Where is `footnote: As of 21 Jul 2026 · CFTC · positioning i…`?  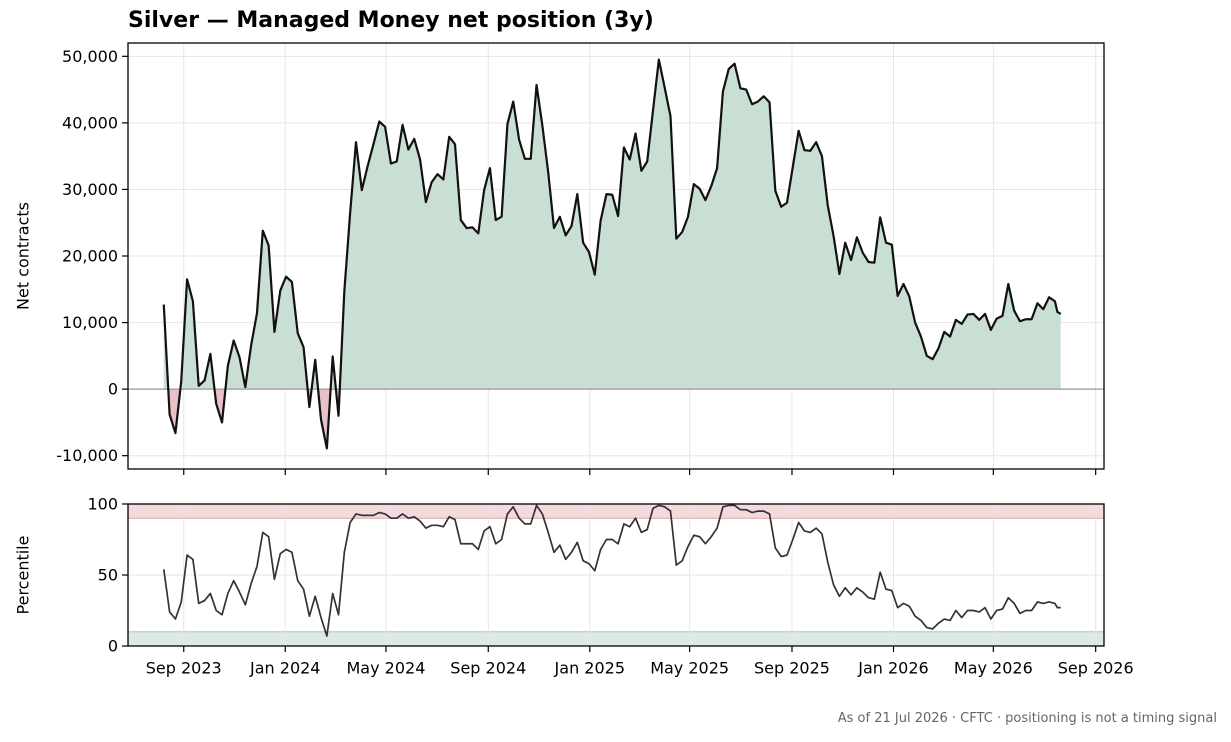 footnote: As of 21 Jul 2026 · CFTC · positioning i… is located at coordinates (1027, 718).